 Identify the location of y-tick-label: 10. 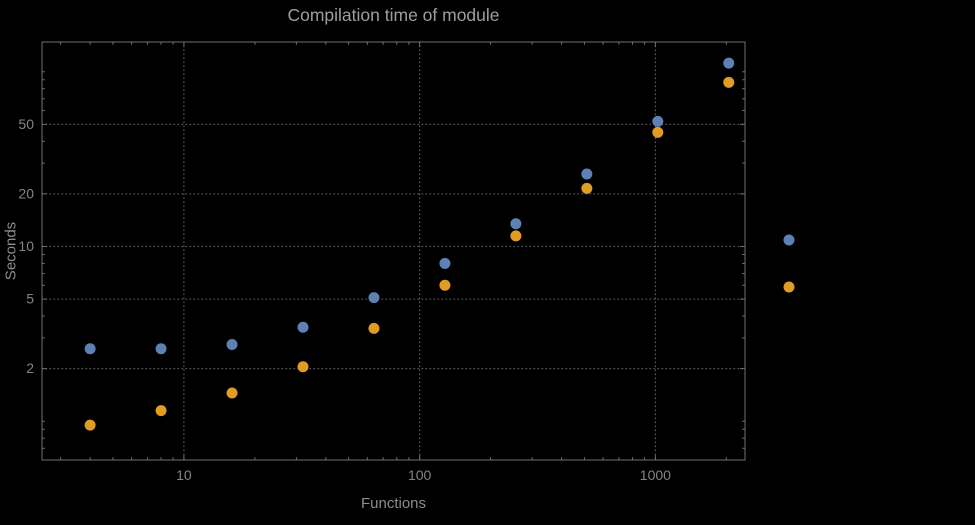
(26, 246).